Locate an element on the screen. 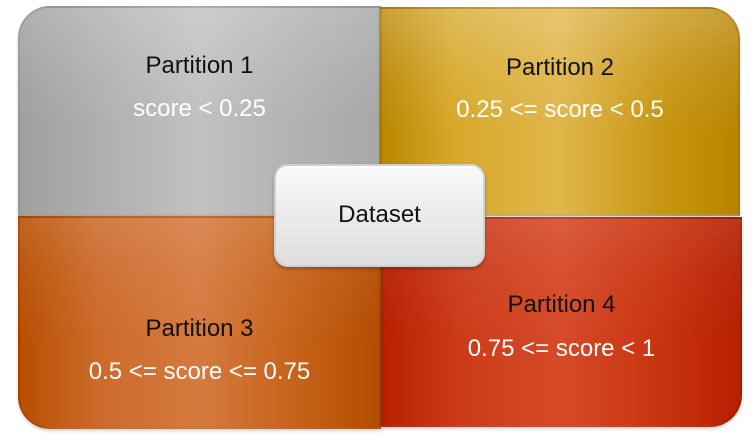  partition-3-condition: 0.5 <= score <= 0.75 is located at coordinates (199, 371).